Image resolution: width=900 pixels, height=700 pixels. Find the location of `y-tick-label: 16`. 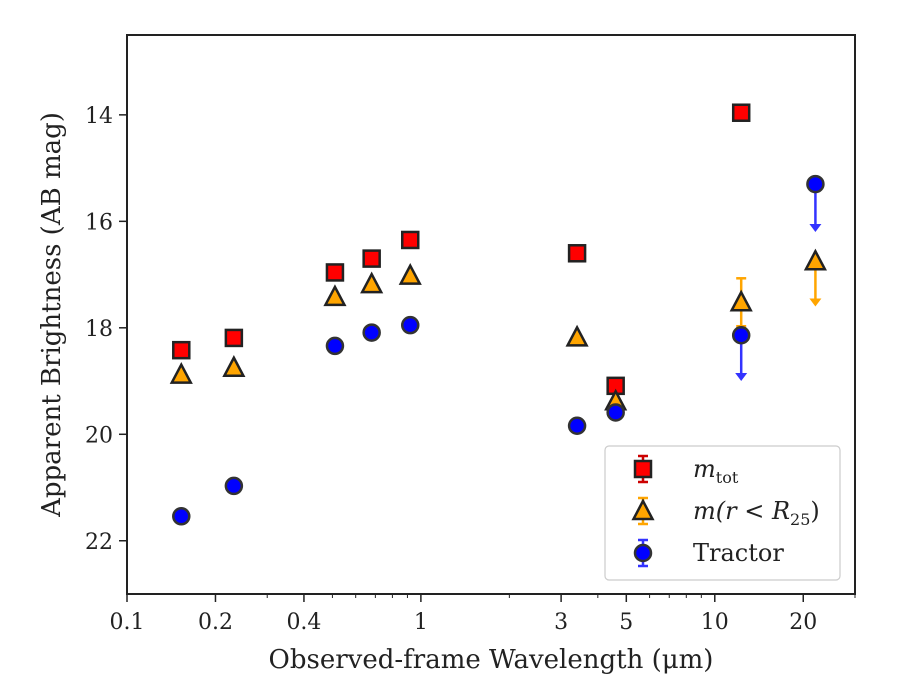

y-tick-label: 16 is located at coordinates (99, 222).